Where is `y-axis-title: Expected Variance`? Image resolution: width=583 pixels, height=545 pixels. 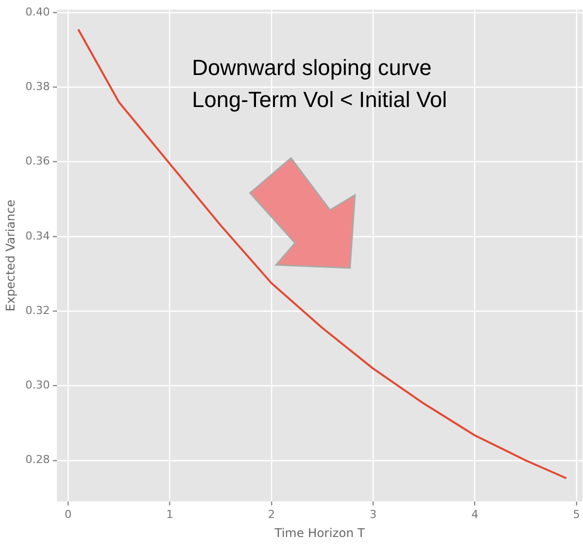 y-axis-title: Expected Variance is located at coordinates (10, 256).